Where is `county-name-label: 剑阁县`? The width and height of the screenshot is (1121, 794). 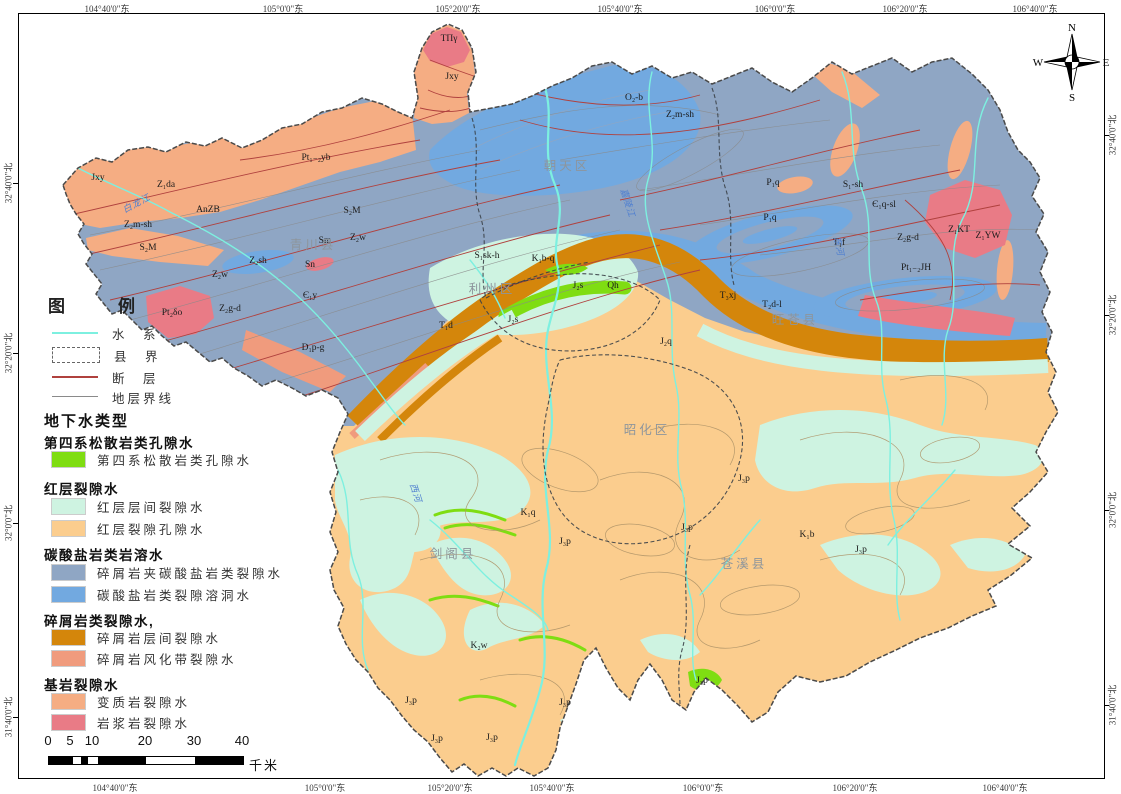
county-name-label: 剑阁县 is located at coordinates (453, 553).